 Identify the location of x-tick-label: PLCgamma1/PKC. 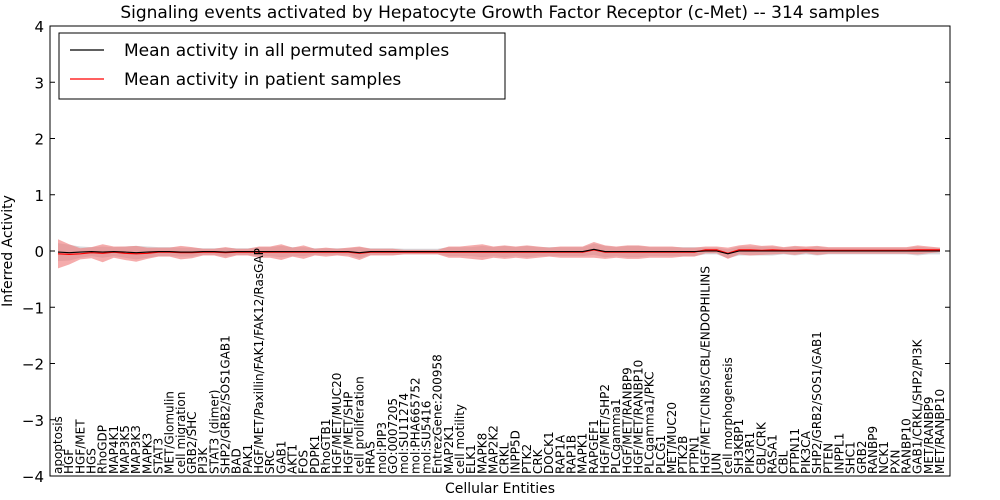
(650, 422).